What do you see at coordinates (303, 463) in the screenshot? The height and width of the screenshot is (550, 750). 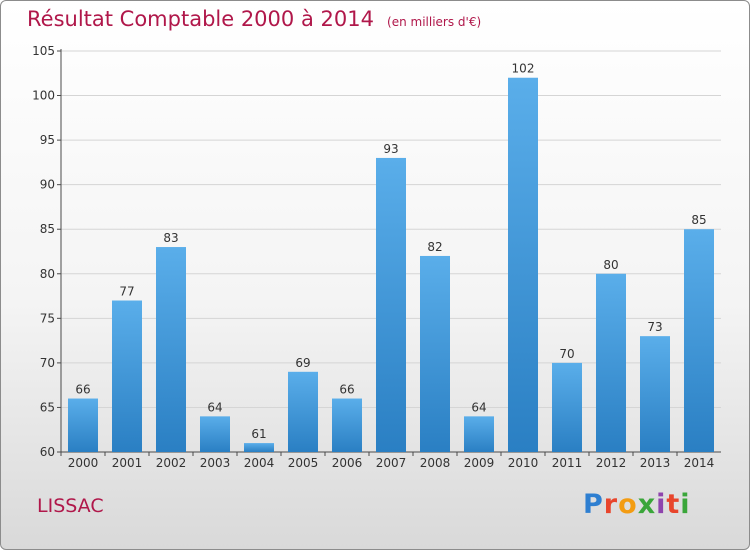 I see `x-tick-label: 2005` at bounding box center [303, 463].